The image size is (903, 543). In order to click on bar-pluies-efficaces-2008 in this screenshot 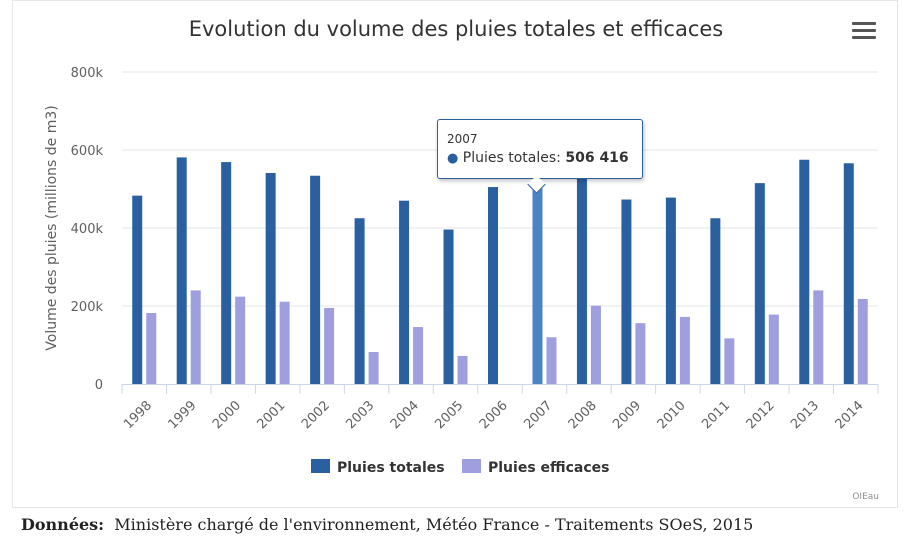, I will do `click(595, 344)`.